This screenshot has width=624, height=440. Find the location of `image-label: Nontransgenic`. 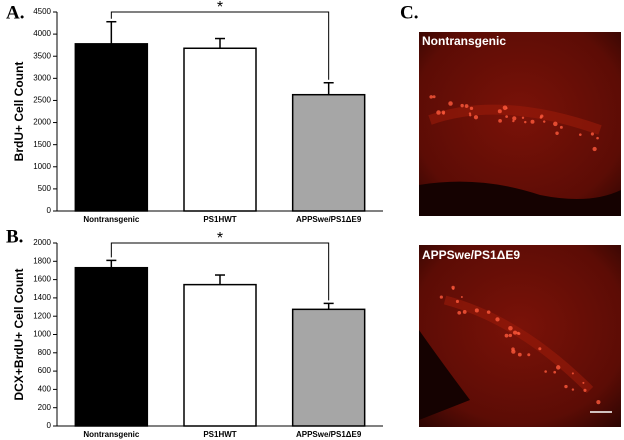

image-label: Nontransgenic is located at coordinates (464, 41).